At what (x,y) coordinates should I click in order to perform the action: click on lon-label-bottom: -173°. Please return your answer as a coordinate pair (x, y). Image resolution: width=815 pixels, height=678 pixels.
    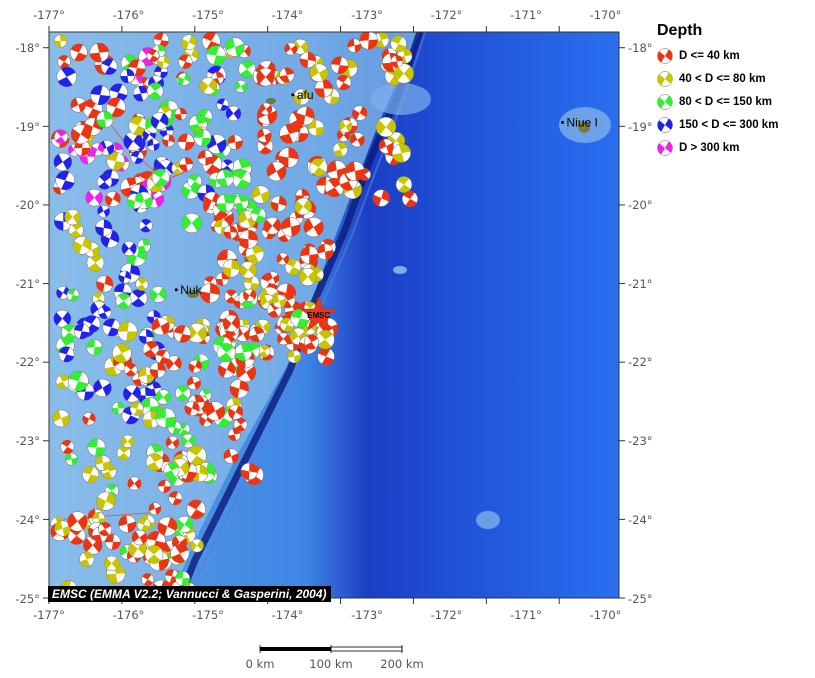
    Looking at the image, I should click on (367, 615).